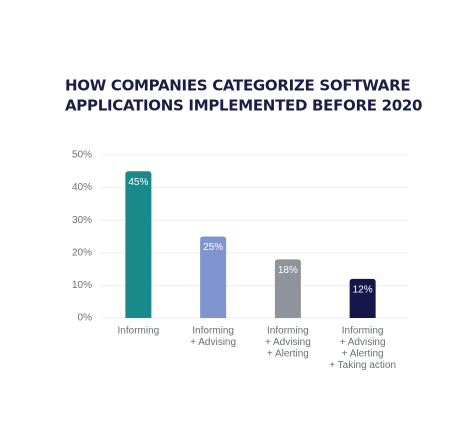 Image resolution: width=474 pixels, height=443 pixels. What do you see at coordinates (82, 220) in the screenshot?
I see `y-tick-label: 30%` at bounding box center [82, 220].